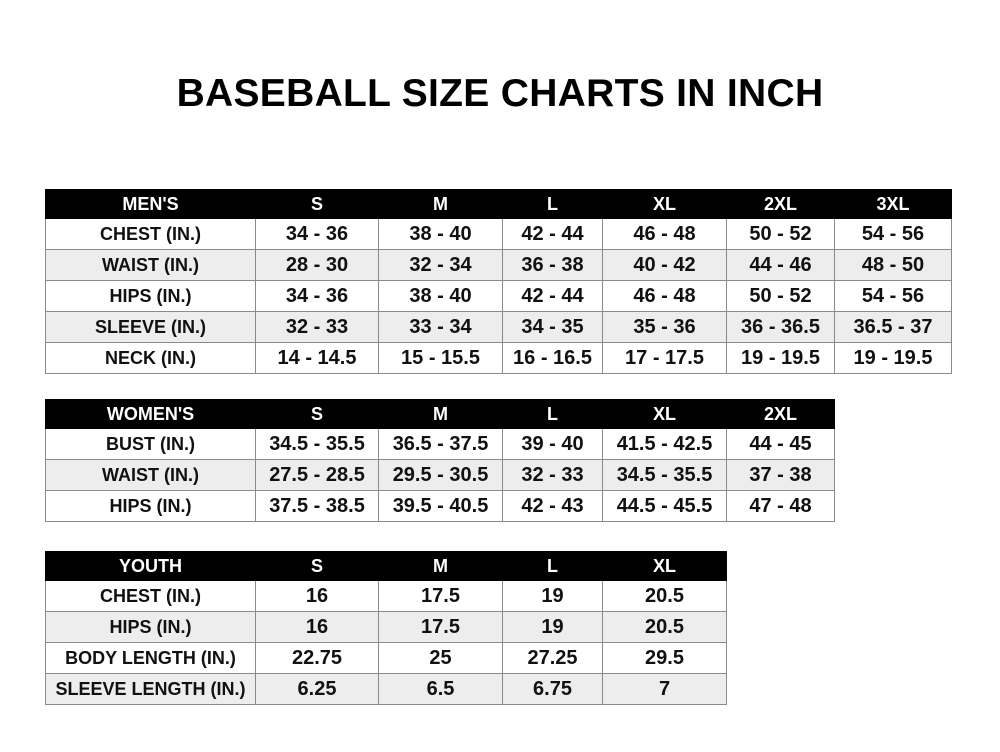 The height and width of the screenshot is (752, 1000). What do you see at coordinates (440, 658) in the screenshot?
I see `size-value: 25` at bounding box center [440, 658].